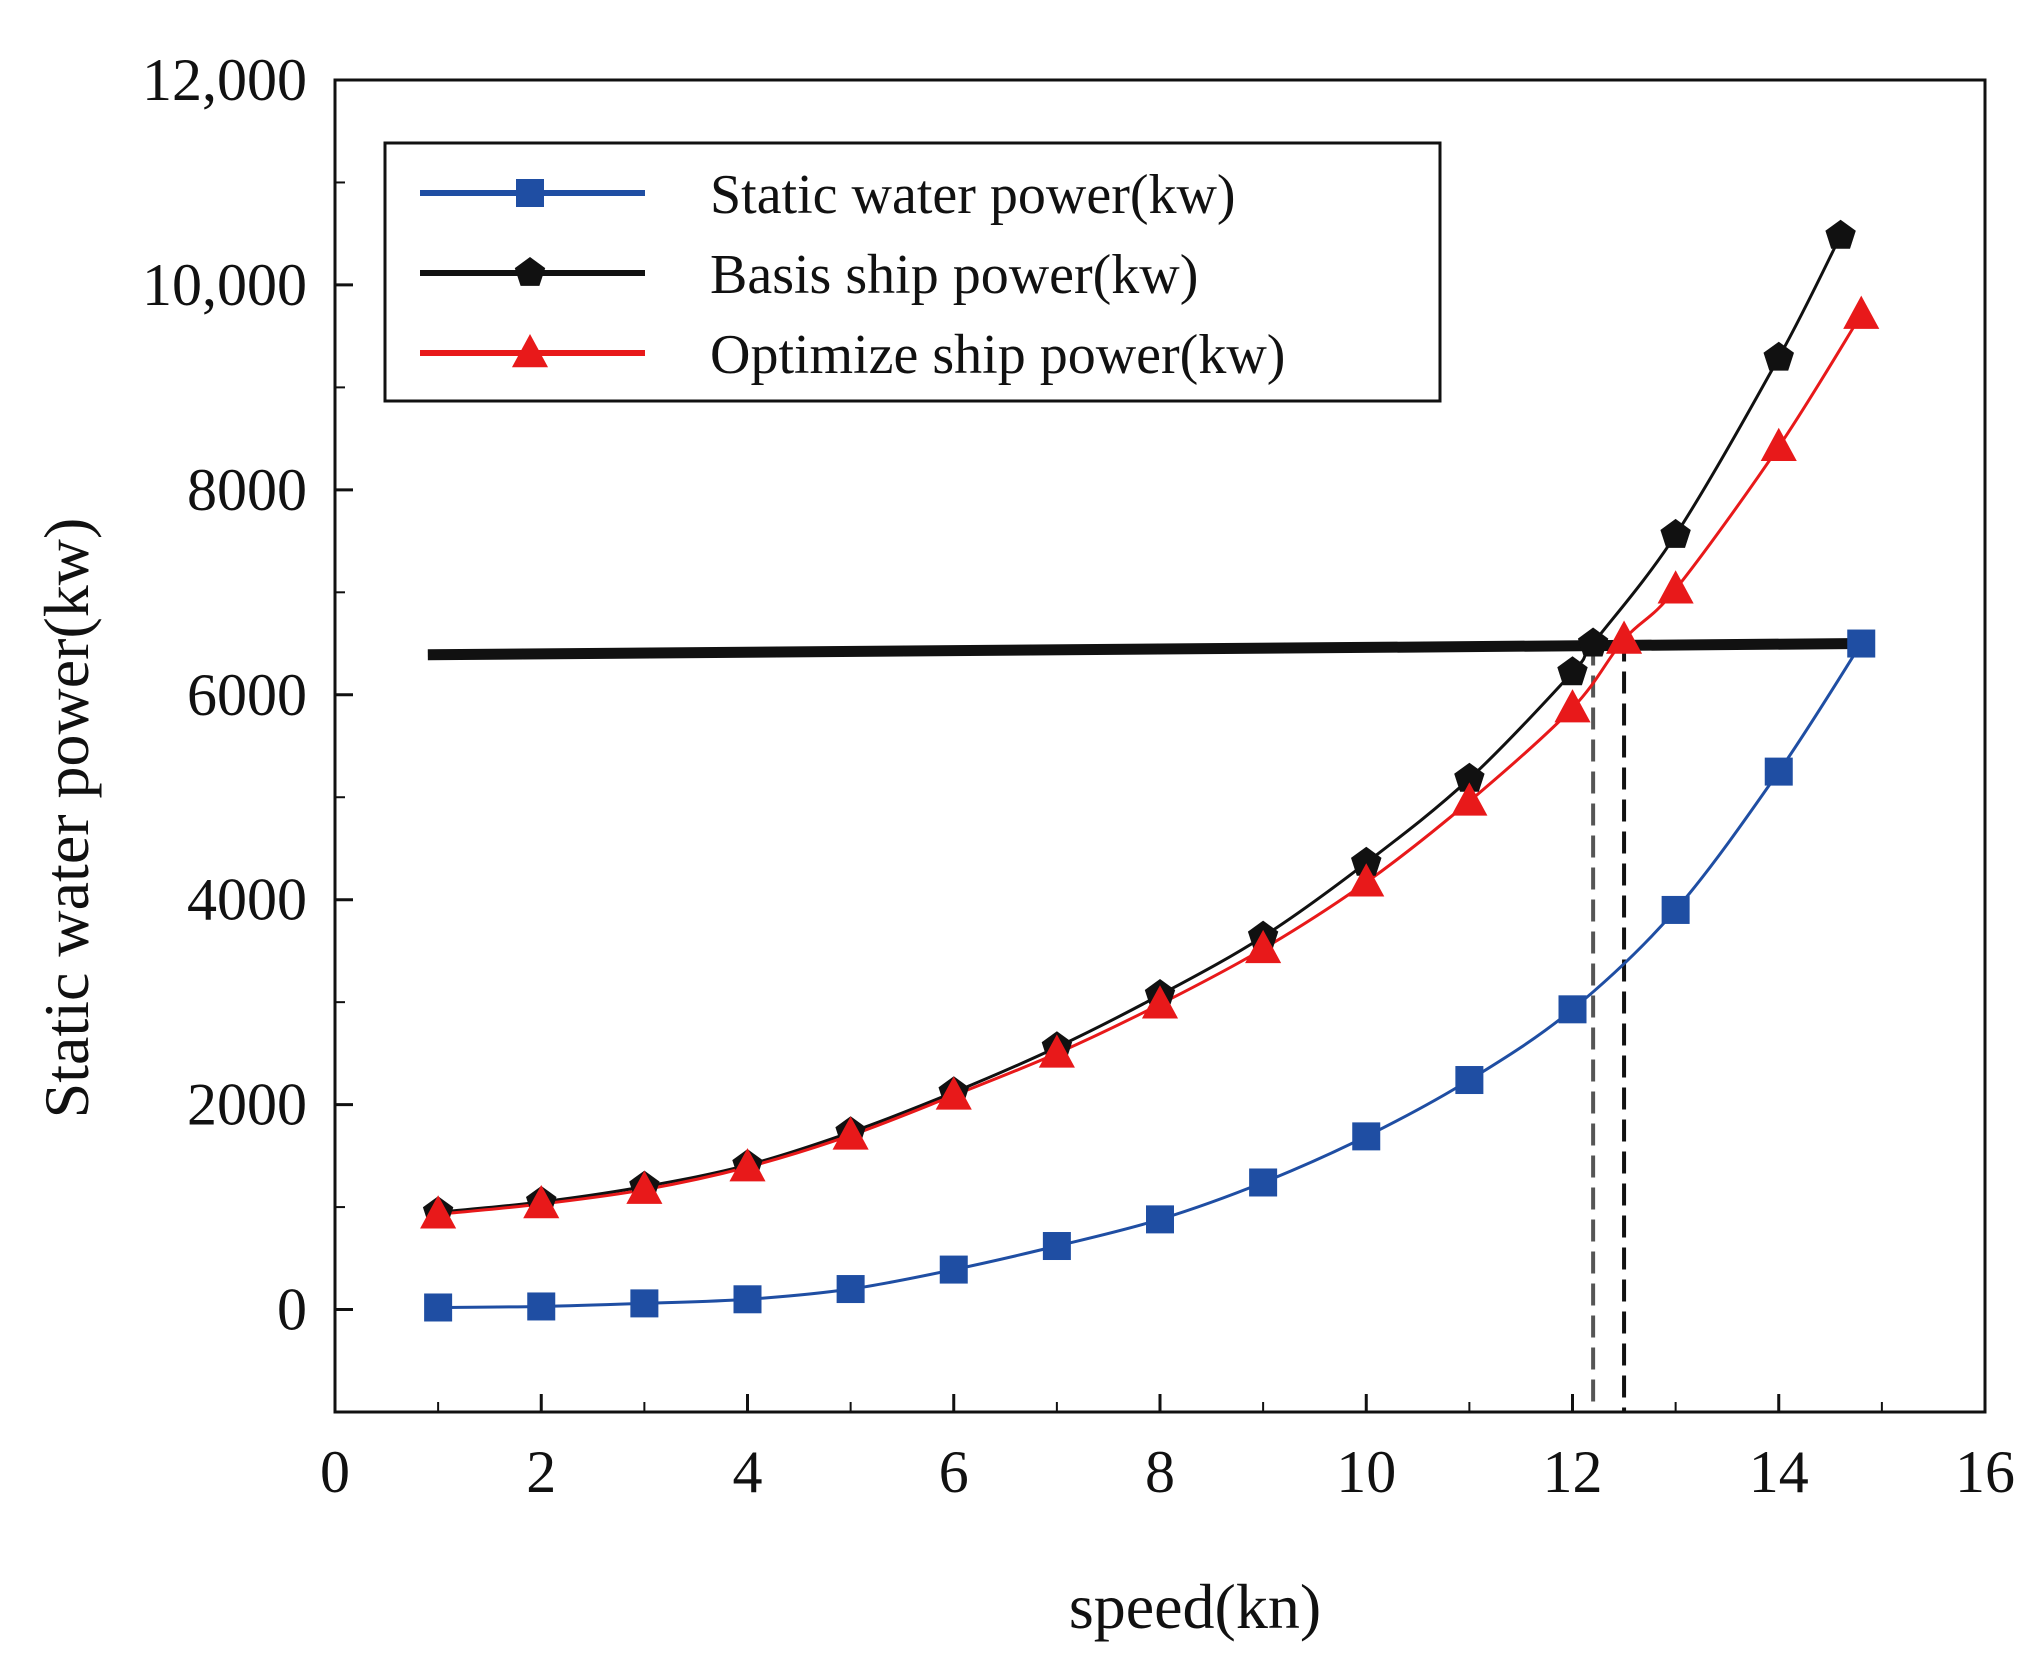 This screenshot has height=1661, width=2038. Describe the element at coordinates (335, 1472) in the screenshot. I see `x-tick-label: 0` at that location.